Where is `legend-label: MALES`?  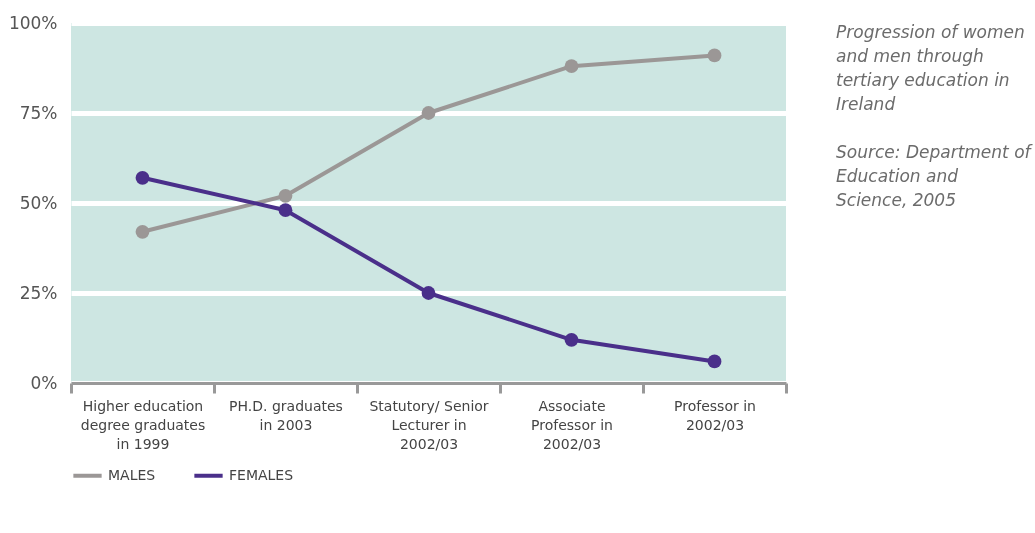
legend-label: MALES is located at coordinates (132, 474).